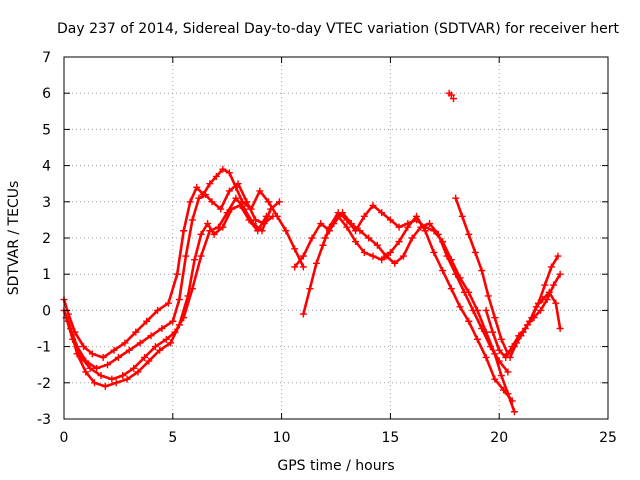 Image resolution: width=640 pixels, height=480 pixels. I want to click on x-axis-label: GPS time / hours, so click(335, 466).